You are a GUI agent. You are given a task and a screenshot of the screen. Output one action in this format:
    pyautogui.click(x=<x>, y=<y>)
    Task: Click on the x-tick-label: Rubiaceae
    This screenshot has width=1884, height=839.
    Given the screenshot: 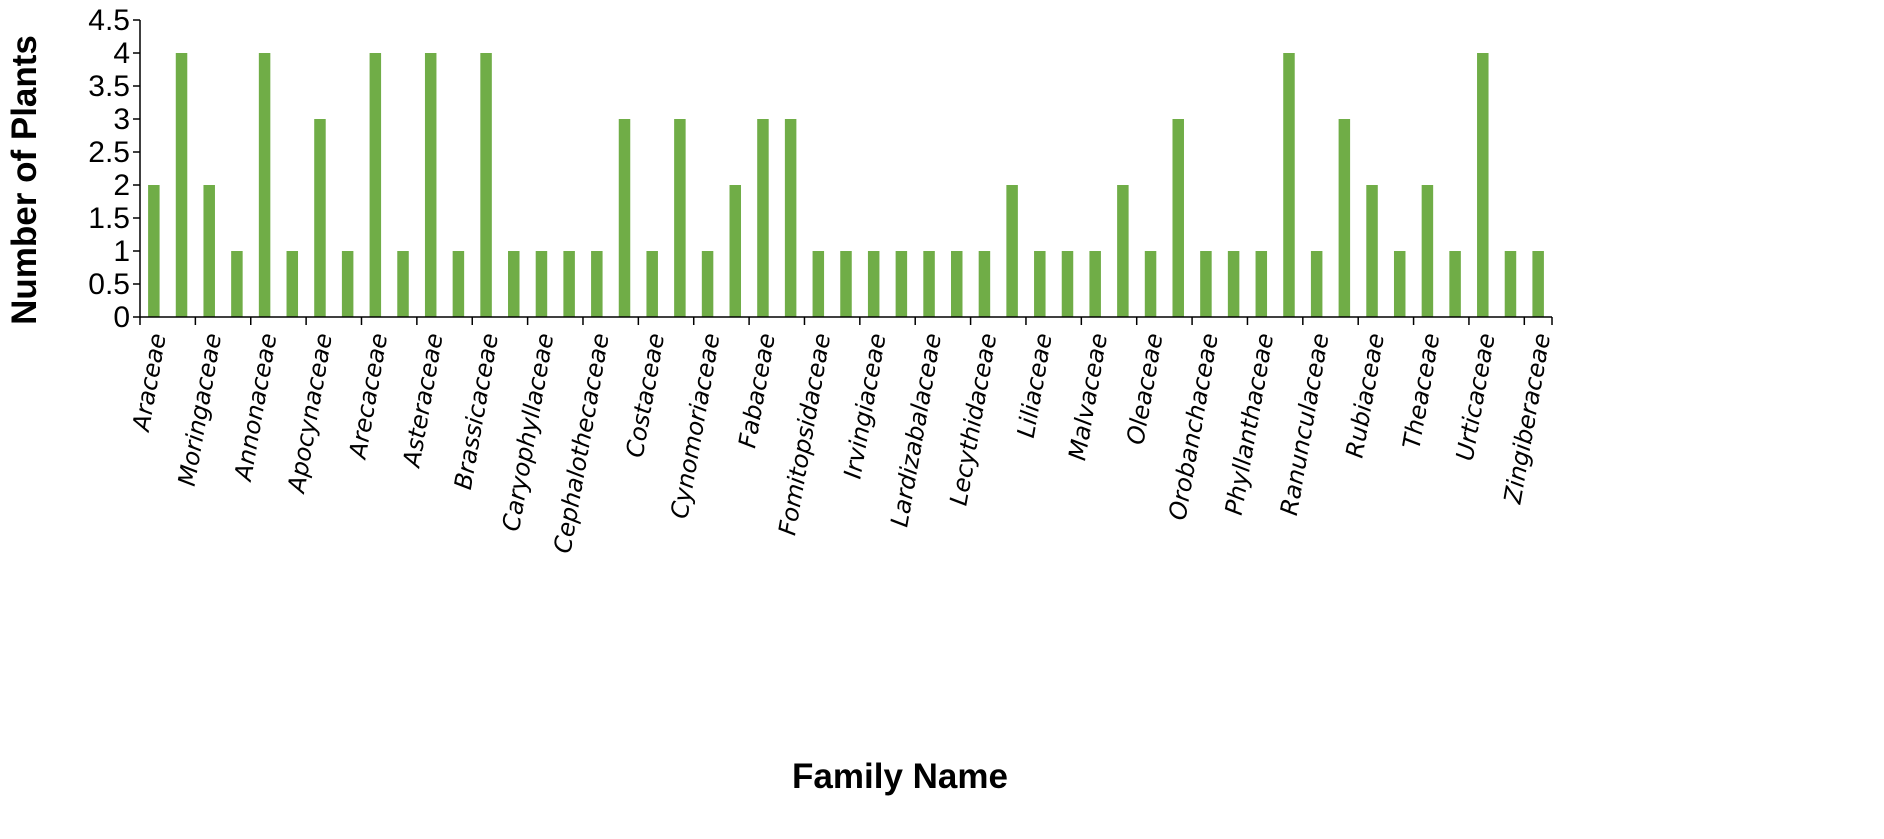 What is the action you would take?
    pyautogui.click(x=1365, y=395)
    